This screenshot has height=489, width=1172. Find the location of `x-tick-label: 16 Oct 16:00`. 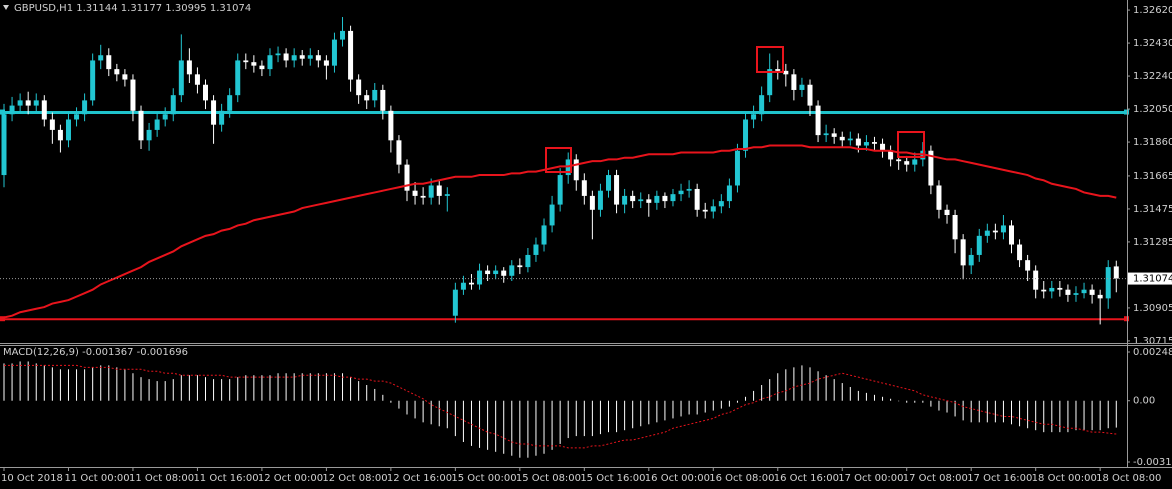

x-tick-label: 16 Oct 16:00 is located at coordinates (806, 478).